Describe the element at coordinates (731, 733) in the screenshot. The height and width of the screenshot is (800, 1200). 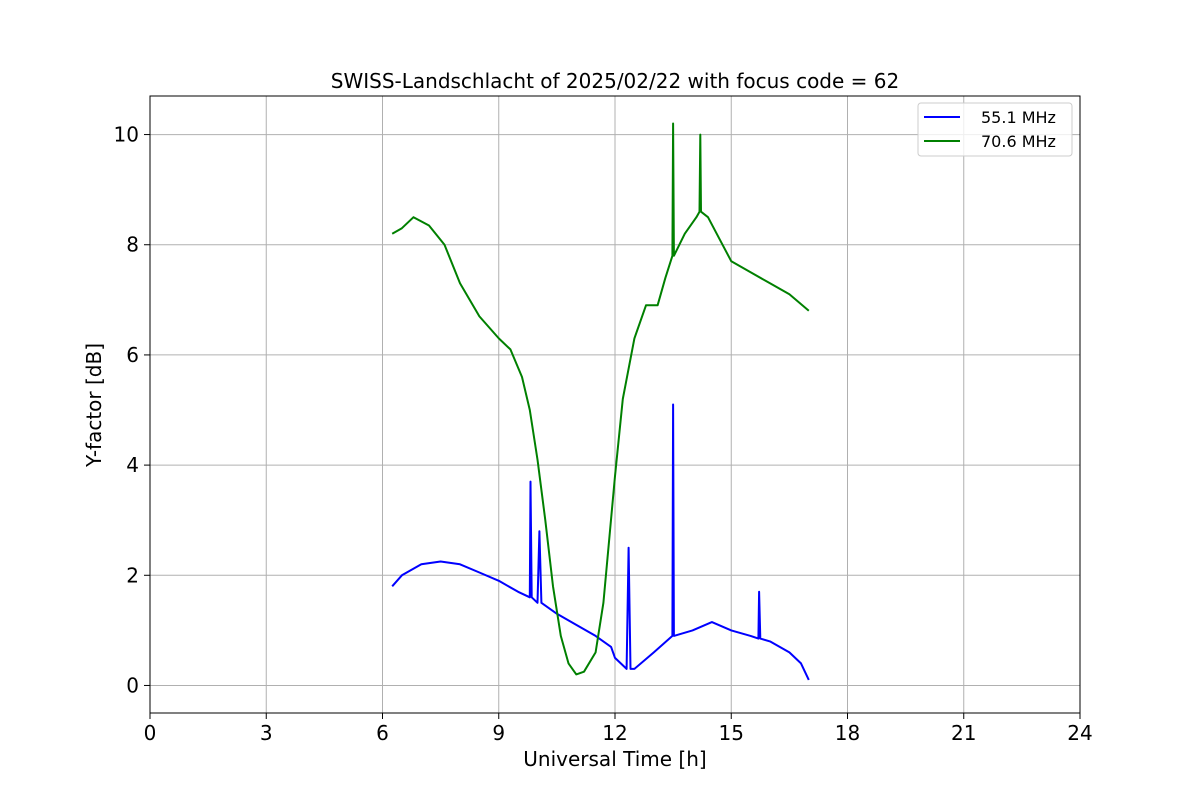
I see `x-tick-label: 15` at that location.